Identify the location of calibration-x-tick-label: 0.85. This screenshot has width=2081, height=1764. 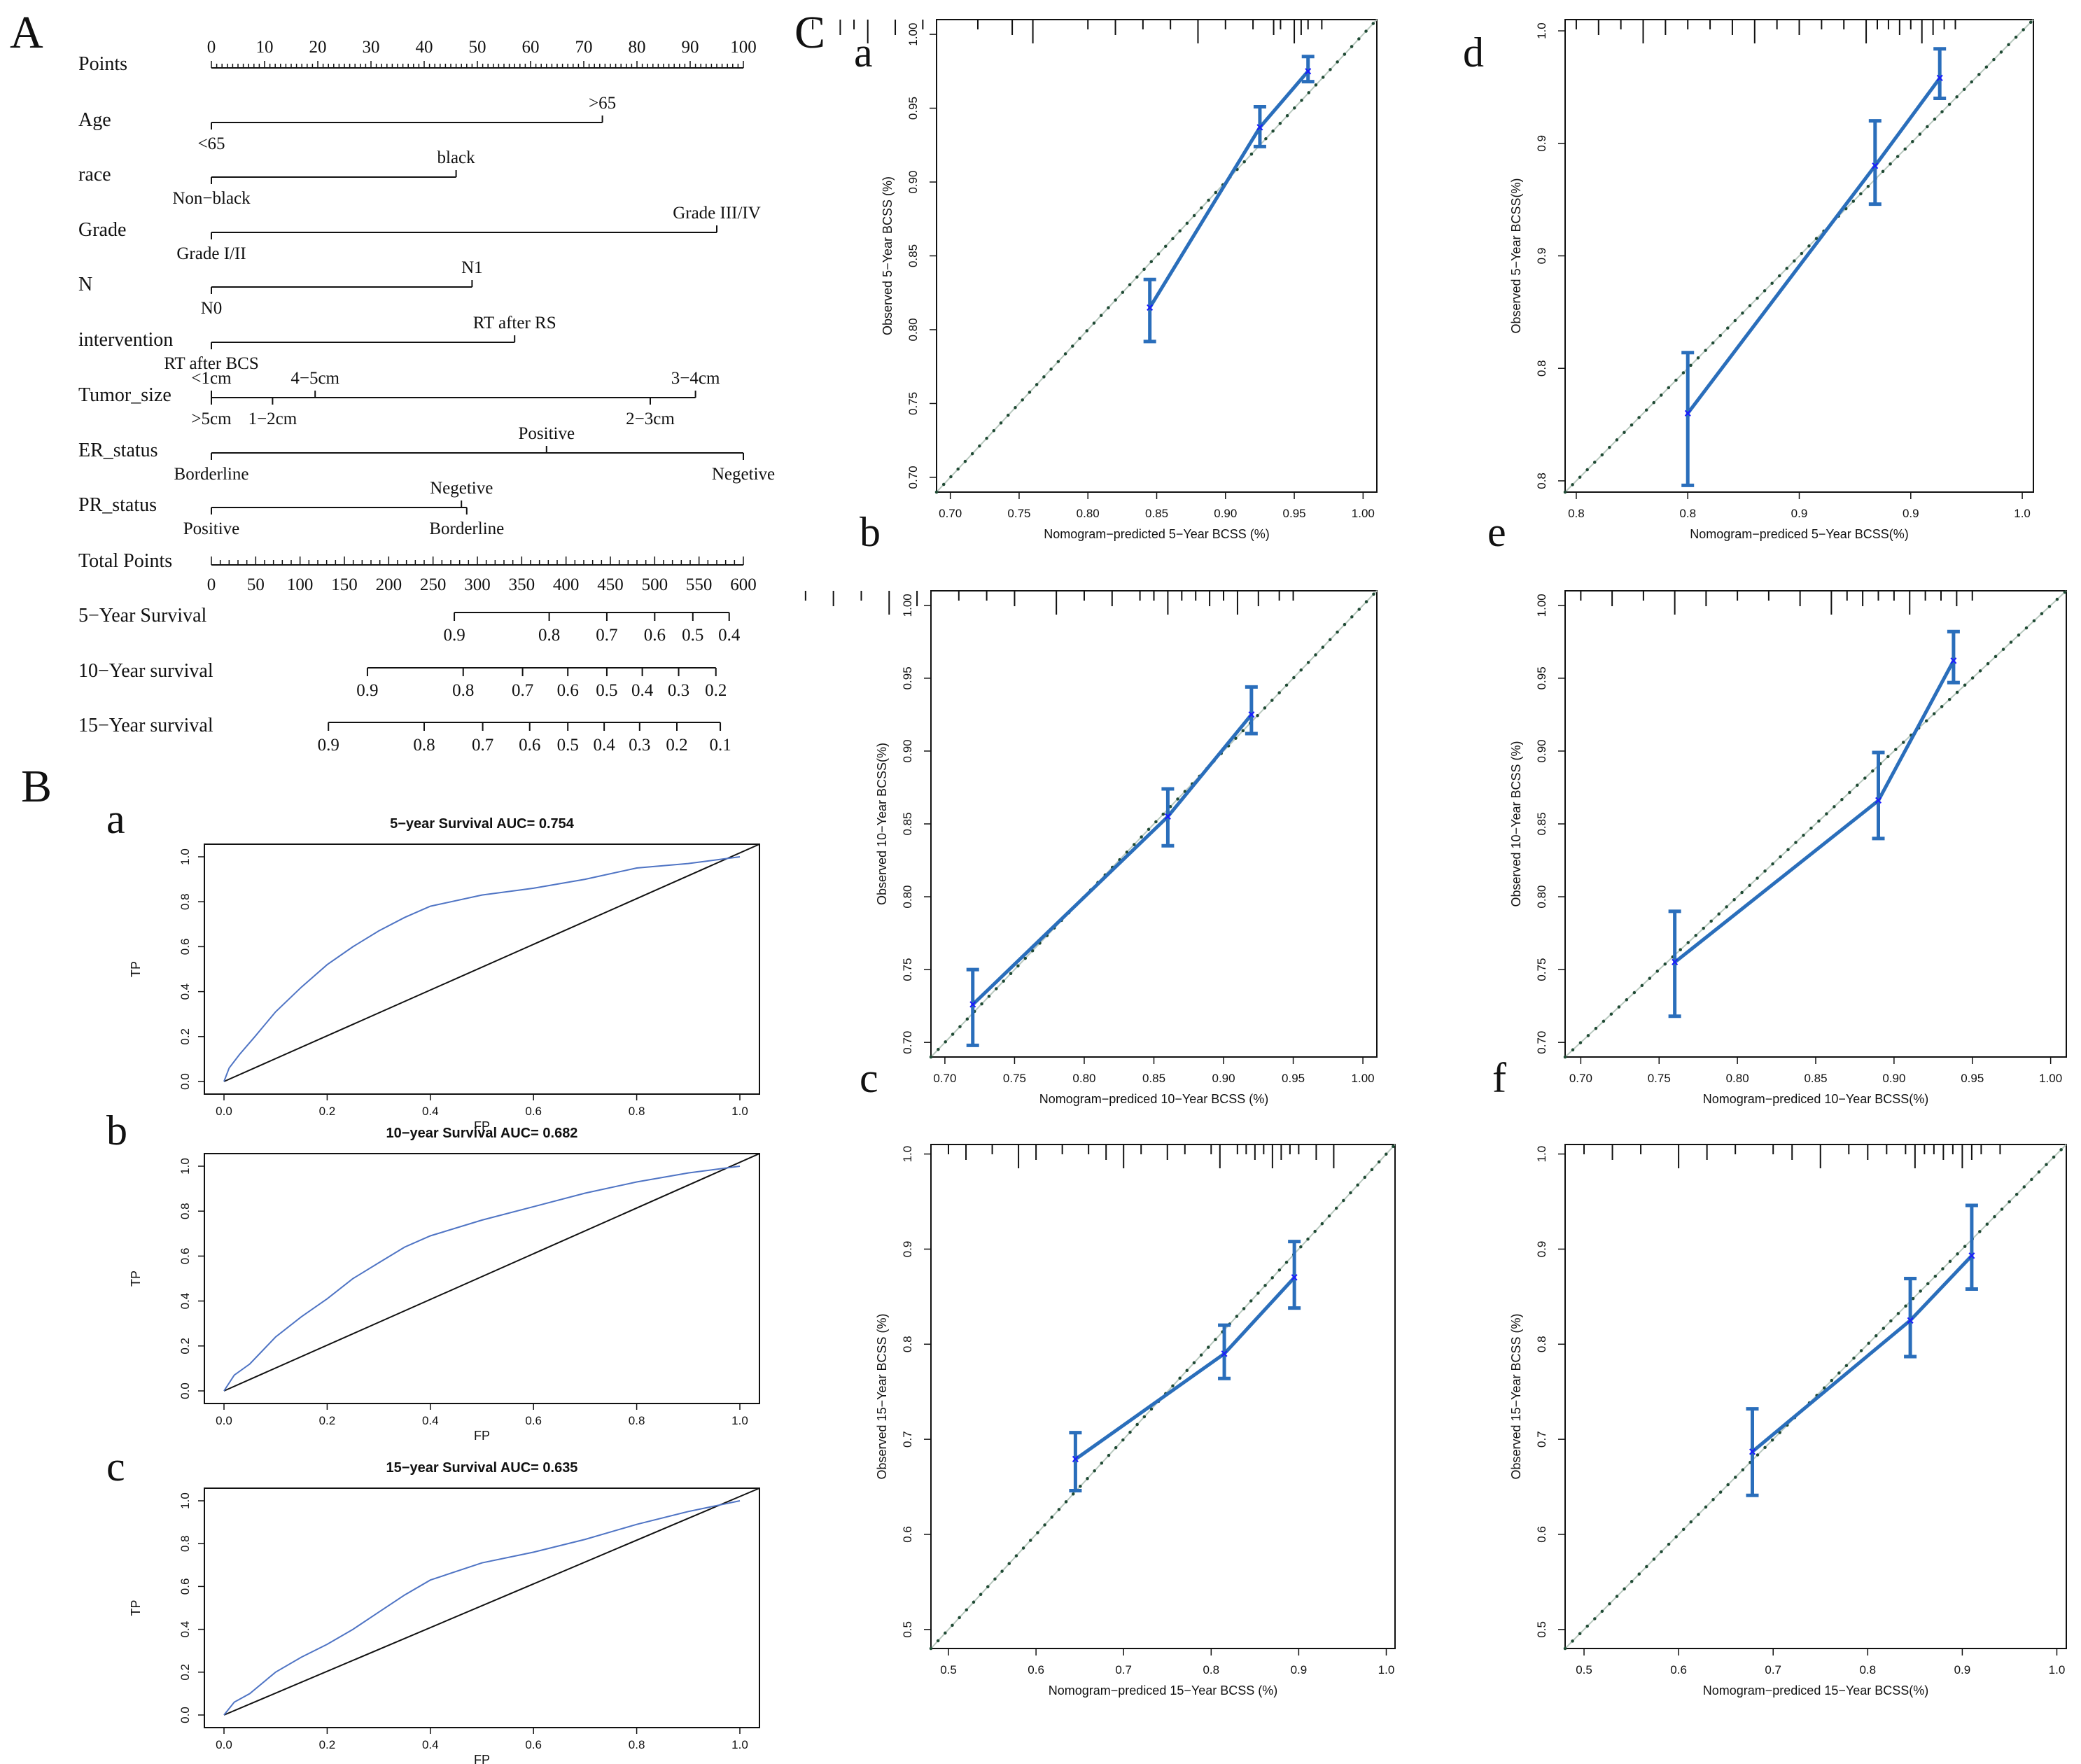
(1153, 1078).